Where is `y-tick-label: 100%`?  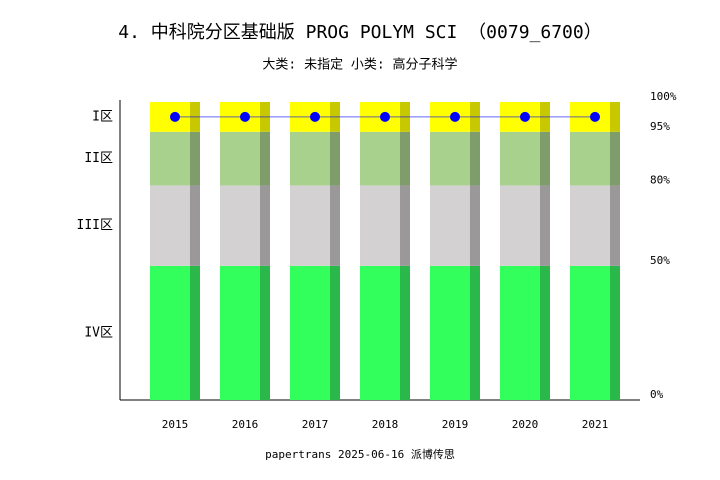
y-tick-label: 100% is located at coordinates (663, 96).